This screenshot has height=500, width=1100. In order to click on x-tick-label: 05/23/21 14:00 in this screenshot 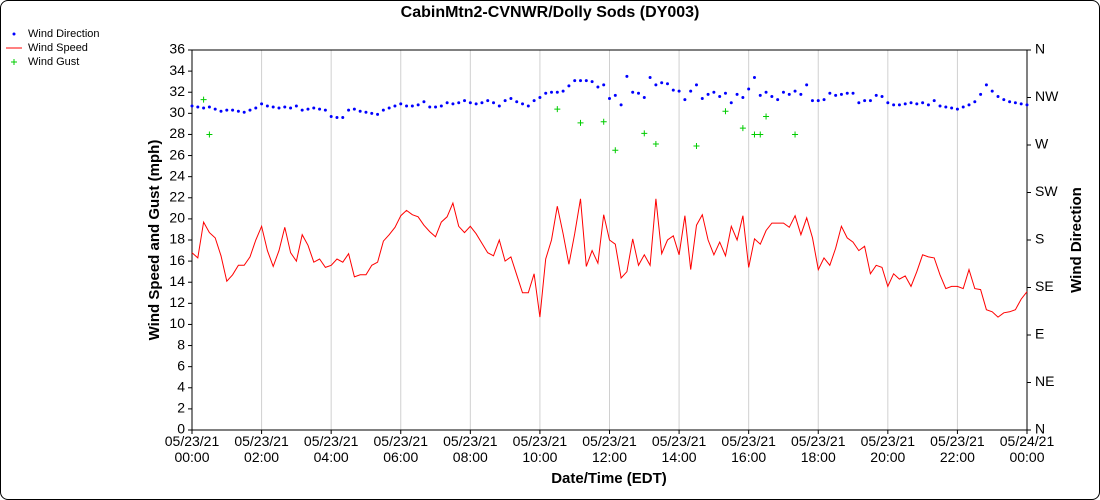, I will do `click(679, 449)`.